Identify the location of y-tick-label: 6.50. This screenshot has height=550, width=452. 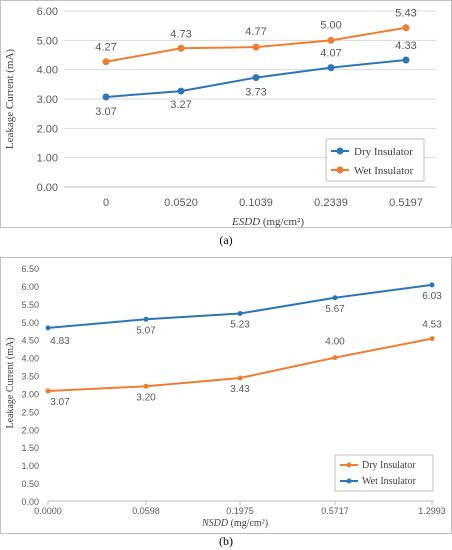
(30, 269).